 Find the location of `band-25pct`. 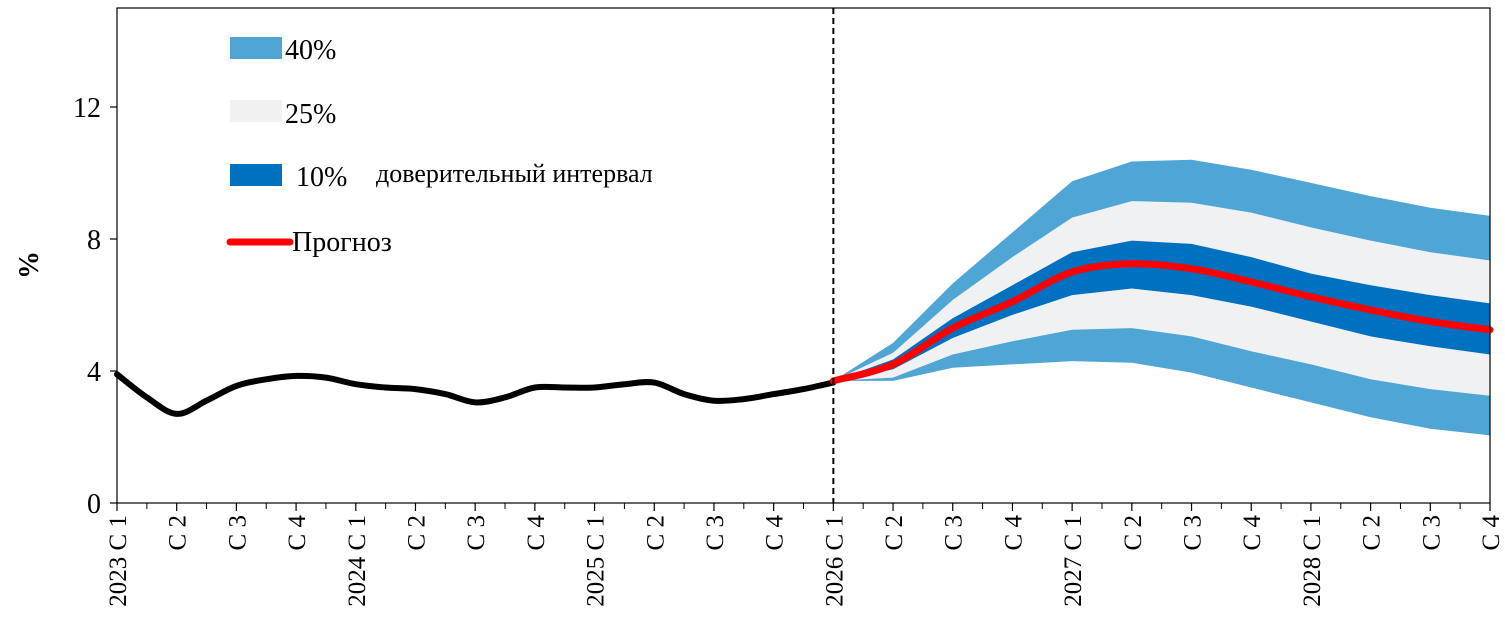

band-25pct is located at coordinates (1161, 298).